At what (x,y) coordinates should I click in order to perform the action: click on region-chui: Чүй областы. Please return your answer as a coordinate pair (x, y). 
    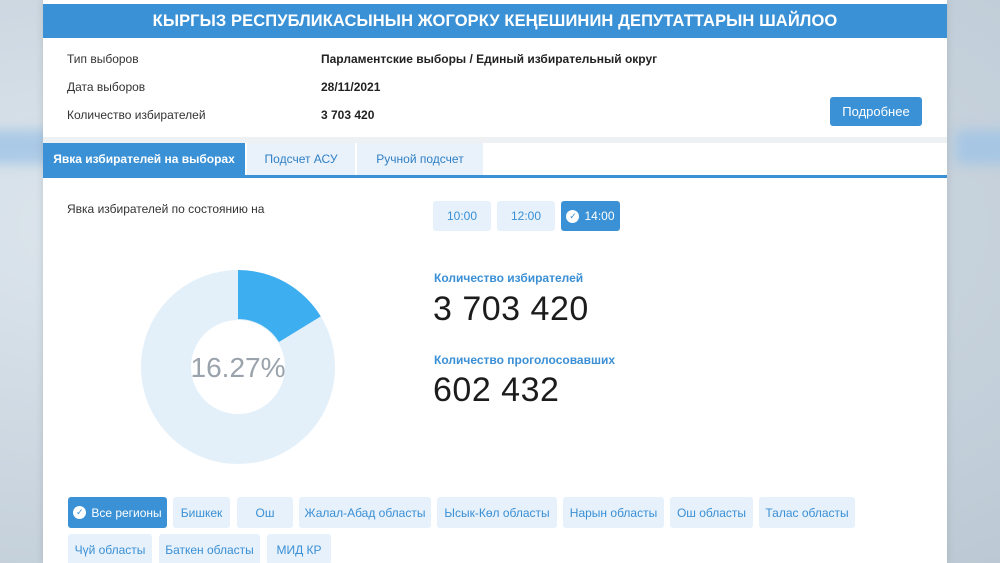
    Looking at the image, I should click on (110, 548).